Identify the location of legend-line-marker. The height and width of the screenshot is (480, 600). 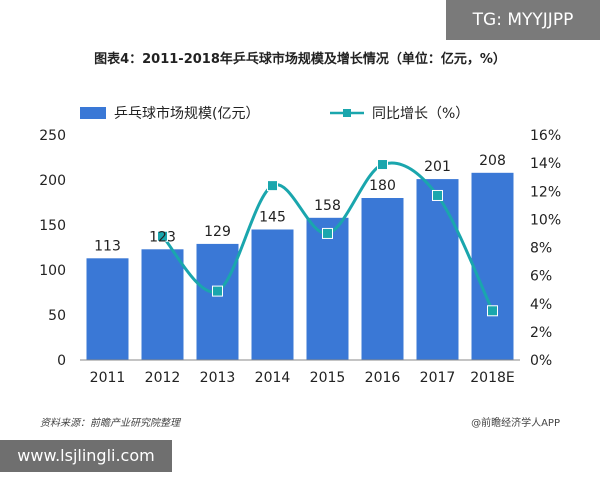
(347, 113).